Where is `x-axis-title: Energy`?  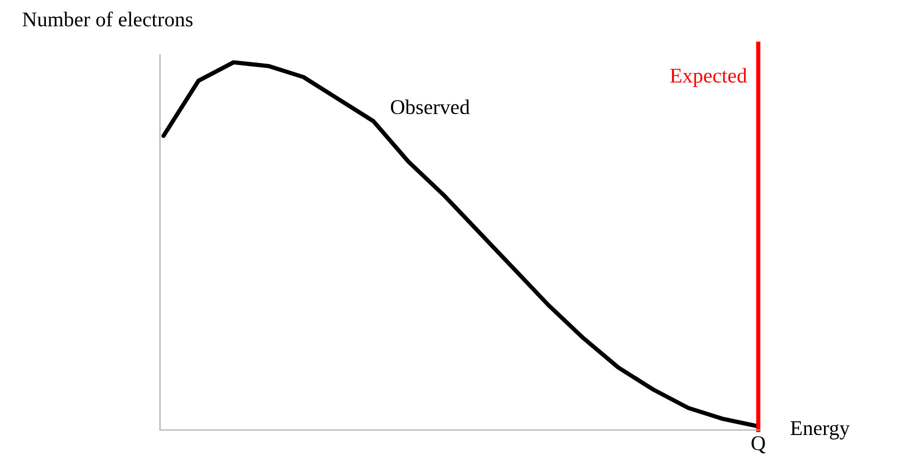 x-axis-title: Energy is located at coordinates (820, 430).